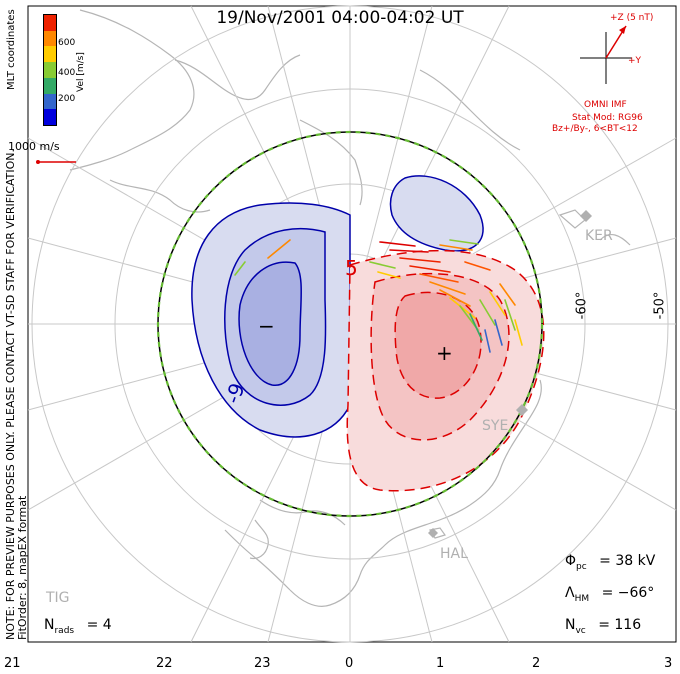 The image size is (680, 674). Describe the element at coordinates (11, 49) in the screenshot. I see `coordinate-system-label: MLT coordinates` at that location.